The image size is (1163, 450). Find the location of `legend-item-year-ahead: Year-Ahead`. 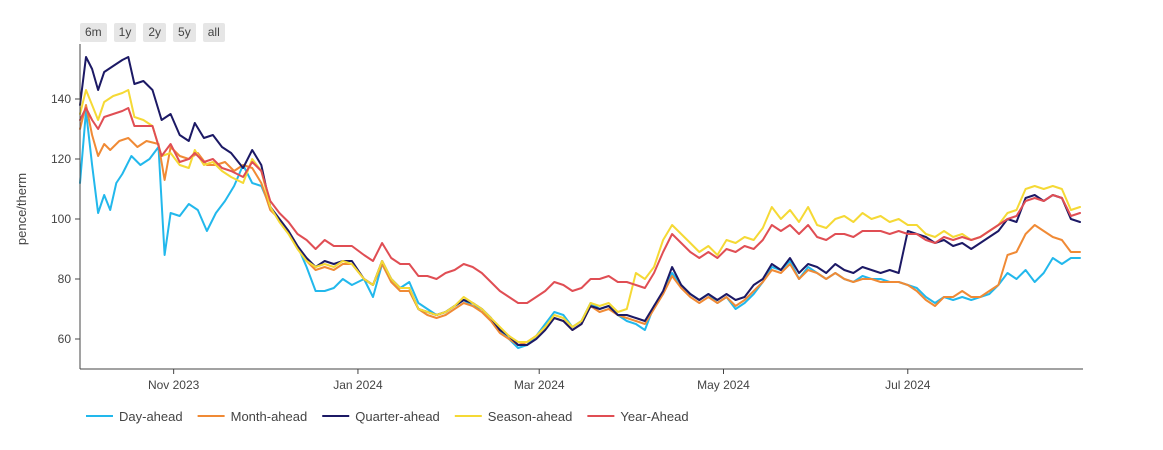

legend-item-year-ahead: Year-Ahead is located at coordinates (638, 416).